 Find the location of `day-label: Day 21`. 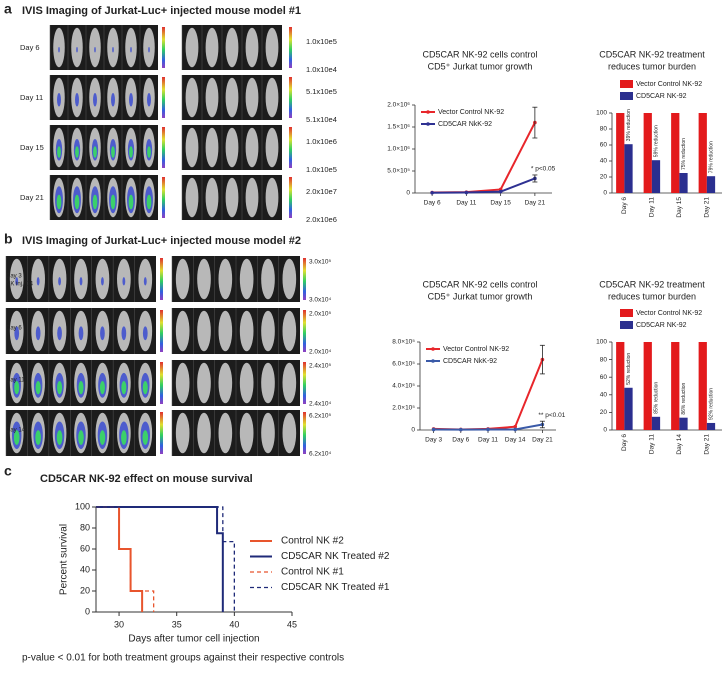

day-label: Day 21 is located at coordinates (32, 197).